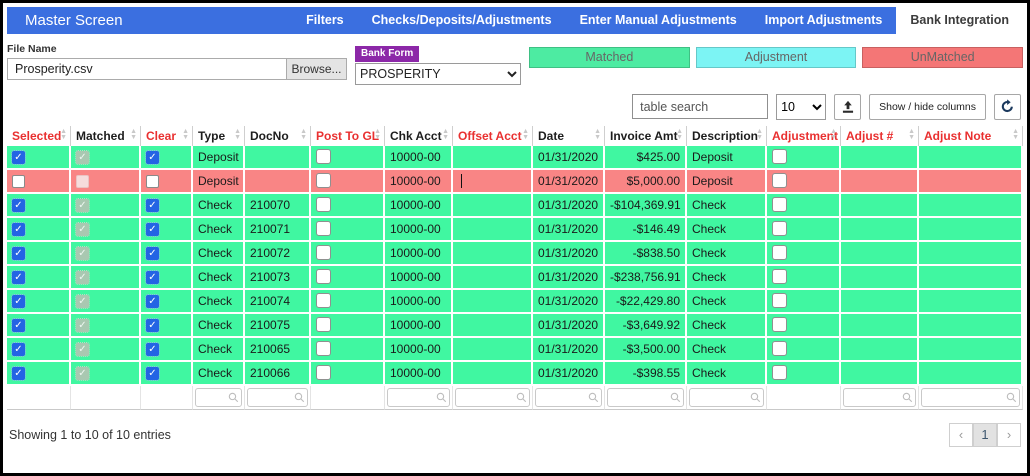 The width and height of the screenshot is (1030, 476). Describe the element at coordinates (971, 135) in the screenshot. I see `column-header-adjust_note: Adjust Note ▲ ▼` at that location.